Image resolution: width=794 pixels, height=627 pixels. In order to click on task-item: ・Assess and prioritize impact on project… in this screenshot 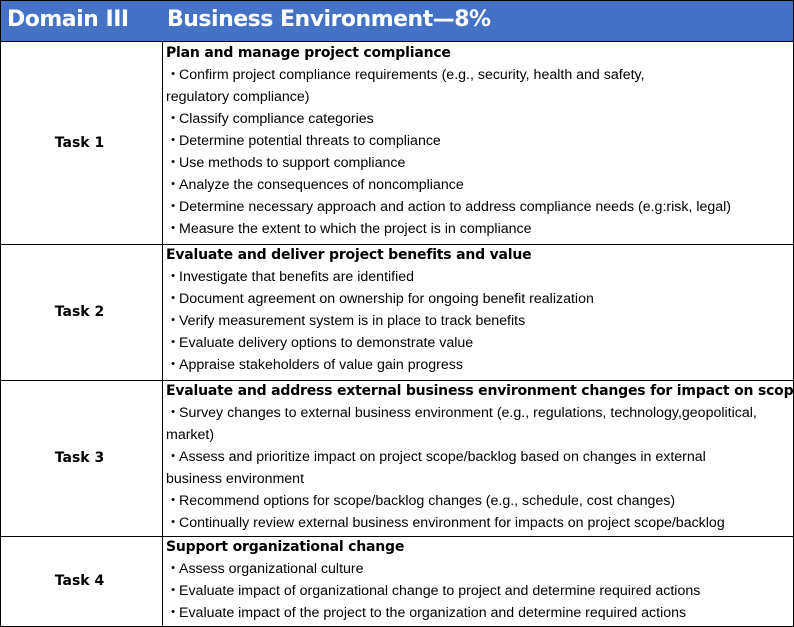, I will do `click(479, 457)`.